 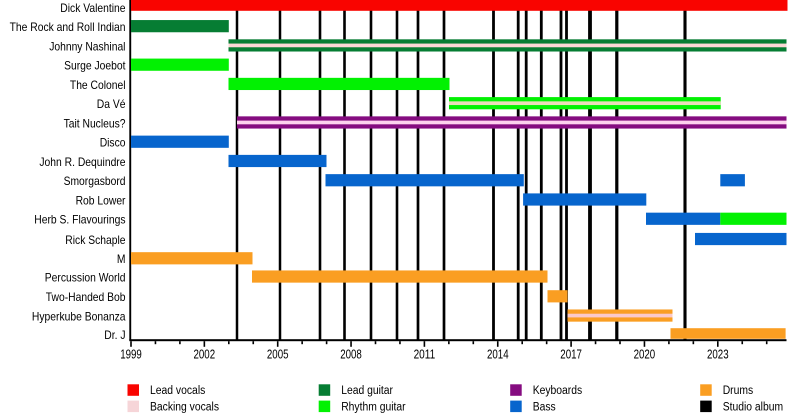 What do you see at coordinates (278, 354) in the screenshot?
I see `svg-text: 2005` at bounding box center [278, 354].